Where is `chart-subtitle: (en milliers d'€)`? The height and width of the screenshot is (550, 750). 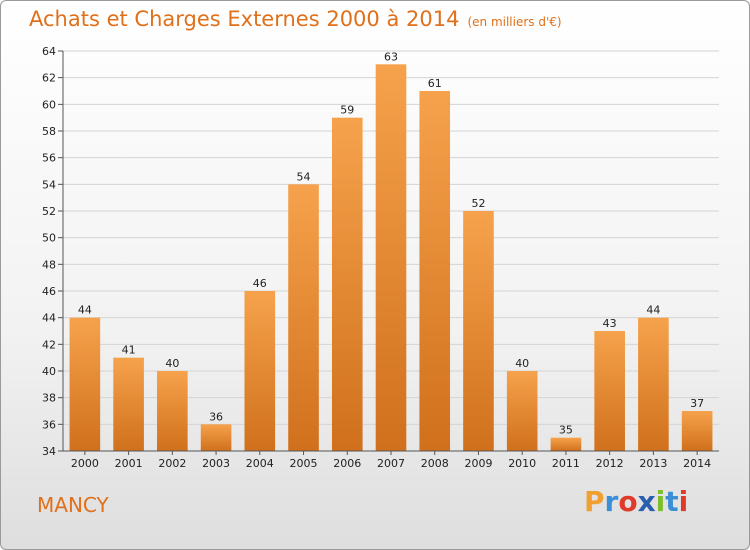 chart-subtitle: (en milliers d'€) is located at coordinates (514, 22).